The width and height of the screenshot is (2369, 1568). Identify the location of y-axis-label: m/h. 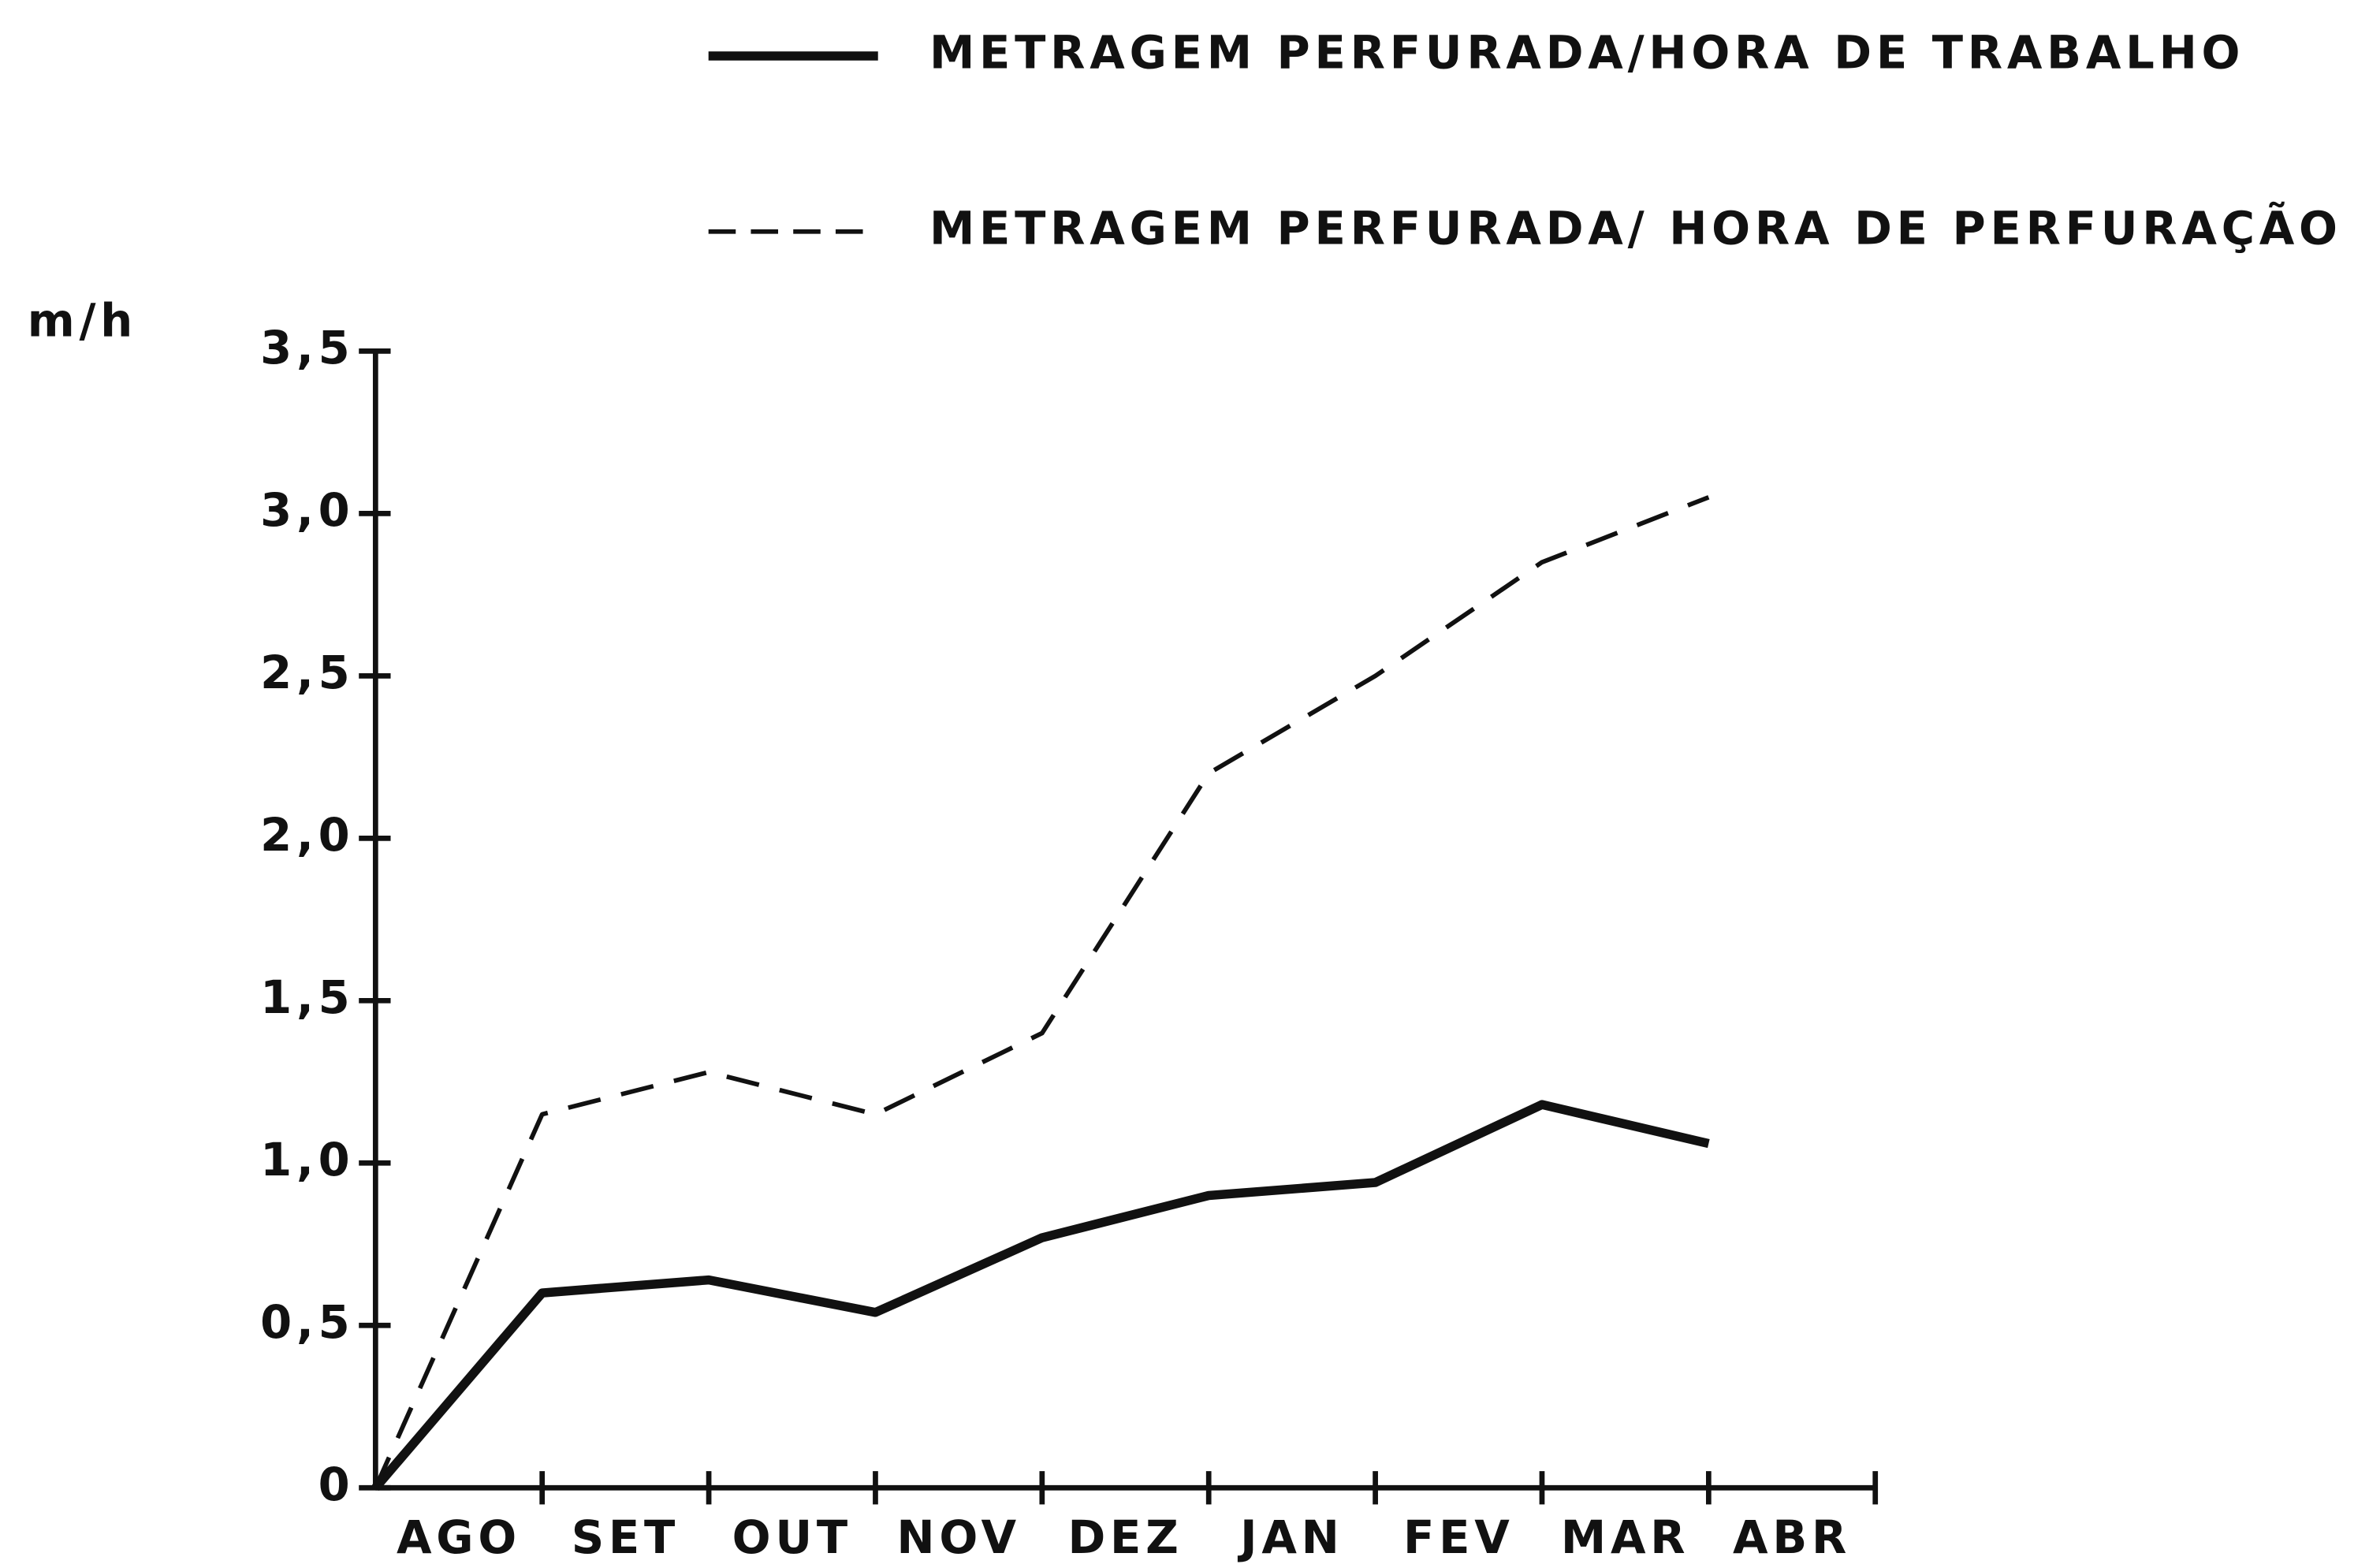
(82, 320).